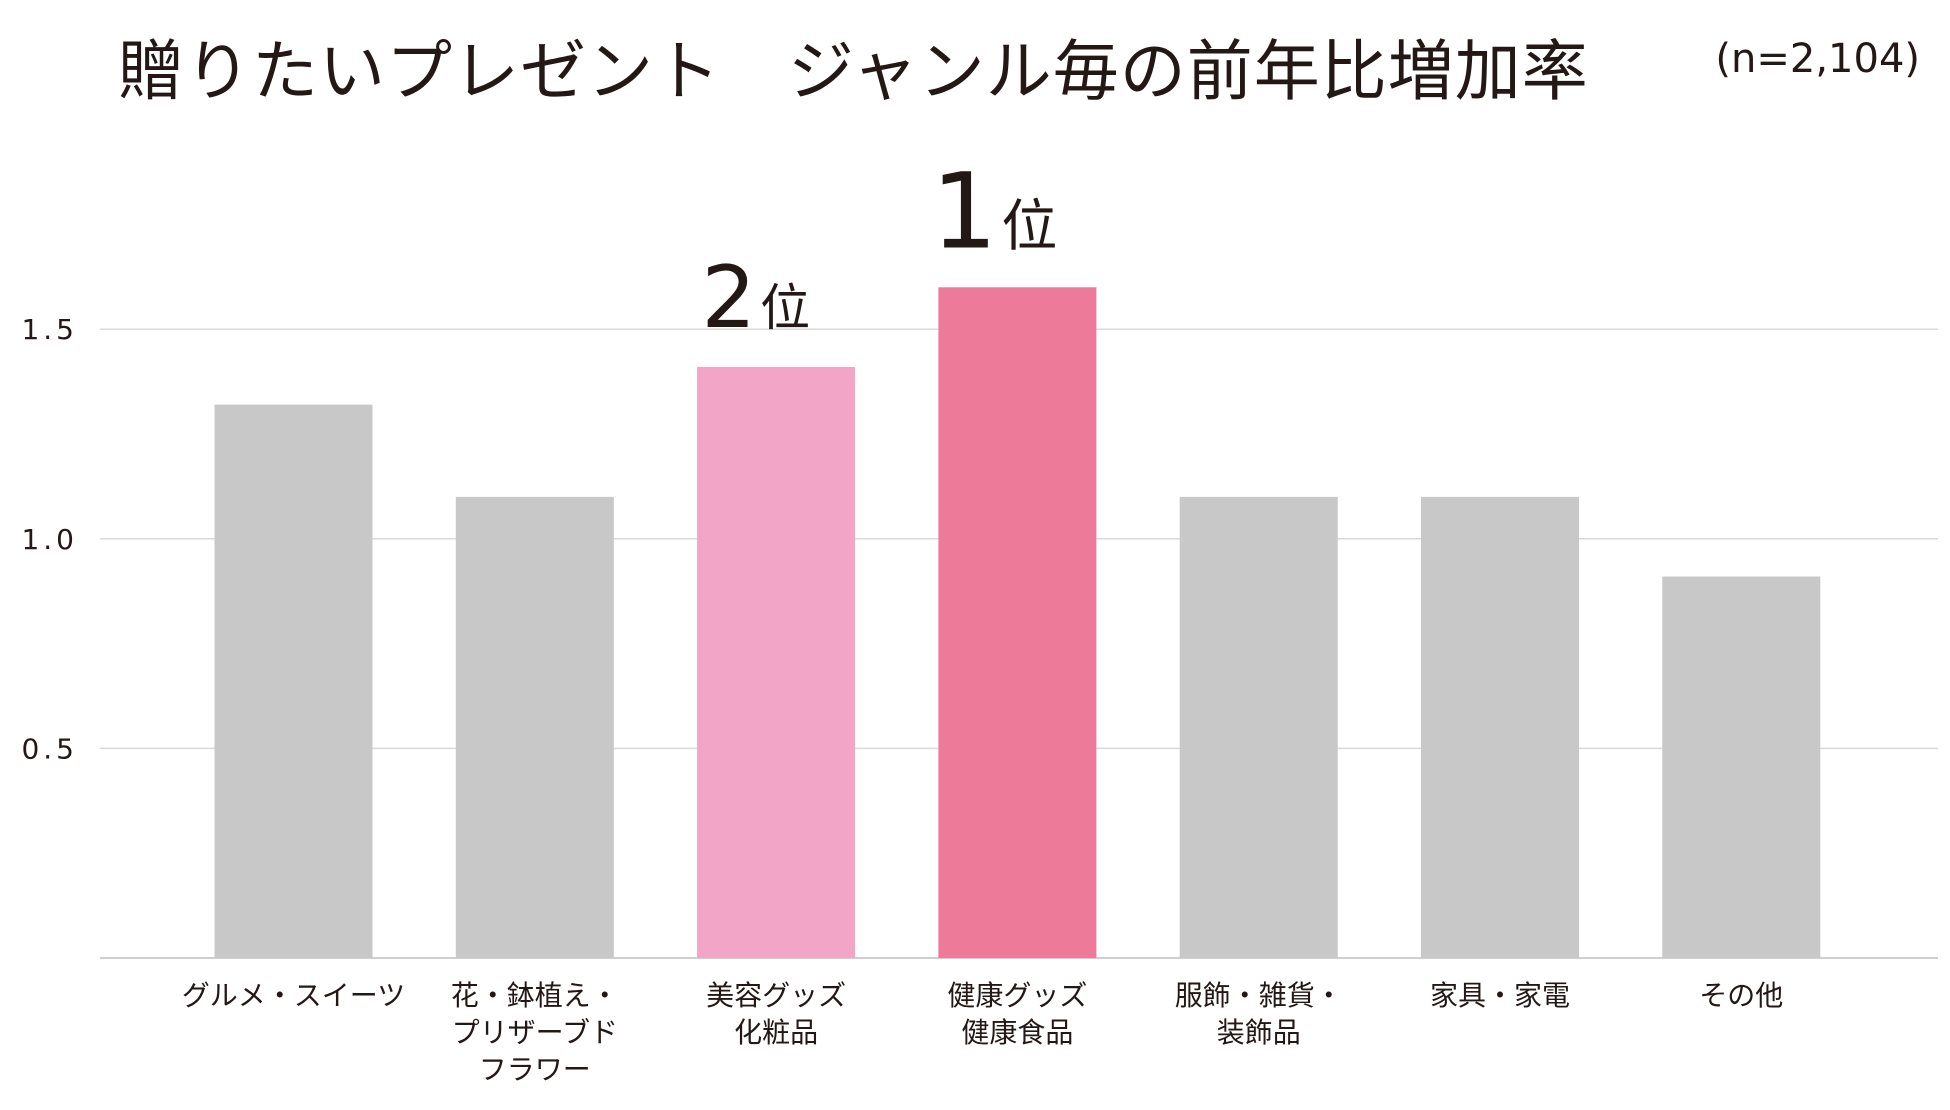 This screenshot has width=1950, height=1110. What do you see at coordinates (1017, 995) in the screenshot?
I see `x-tick-label: 健康グッズ` at bounding box center [1017, 995].